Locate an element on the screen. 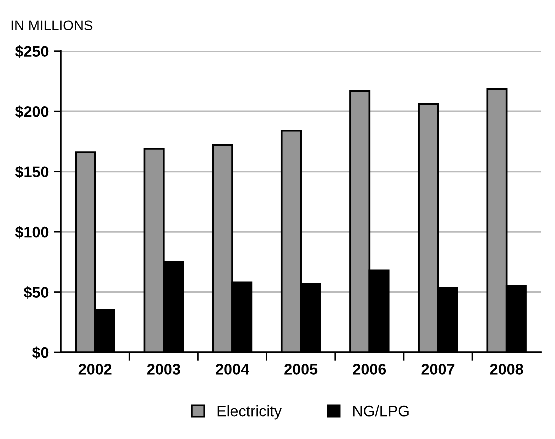  y-axis-title: IN MILLIONS is located at coordinates (52, 25).